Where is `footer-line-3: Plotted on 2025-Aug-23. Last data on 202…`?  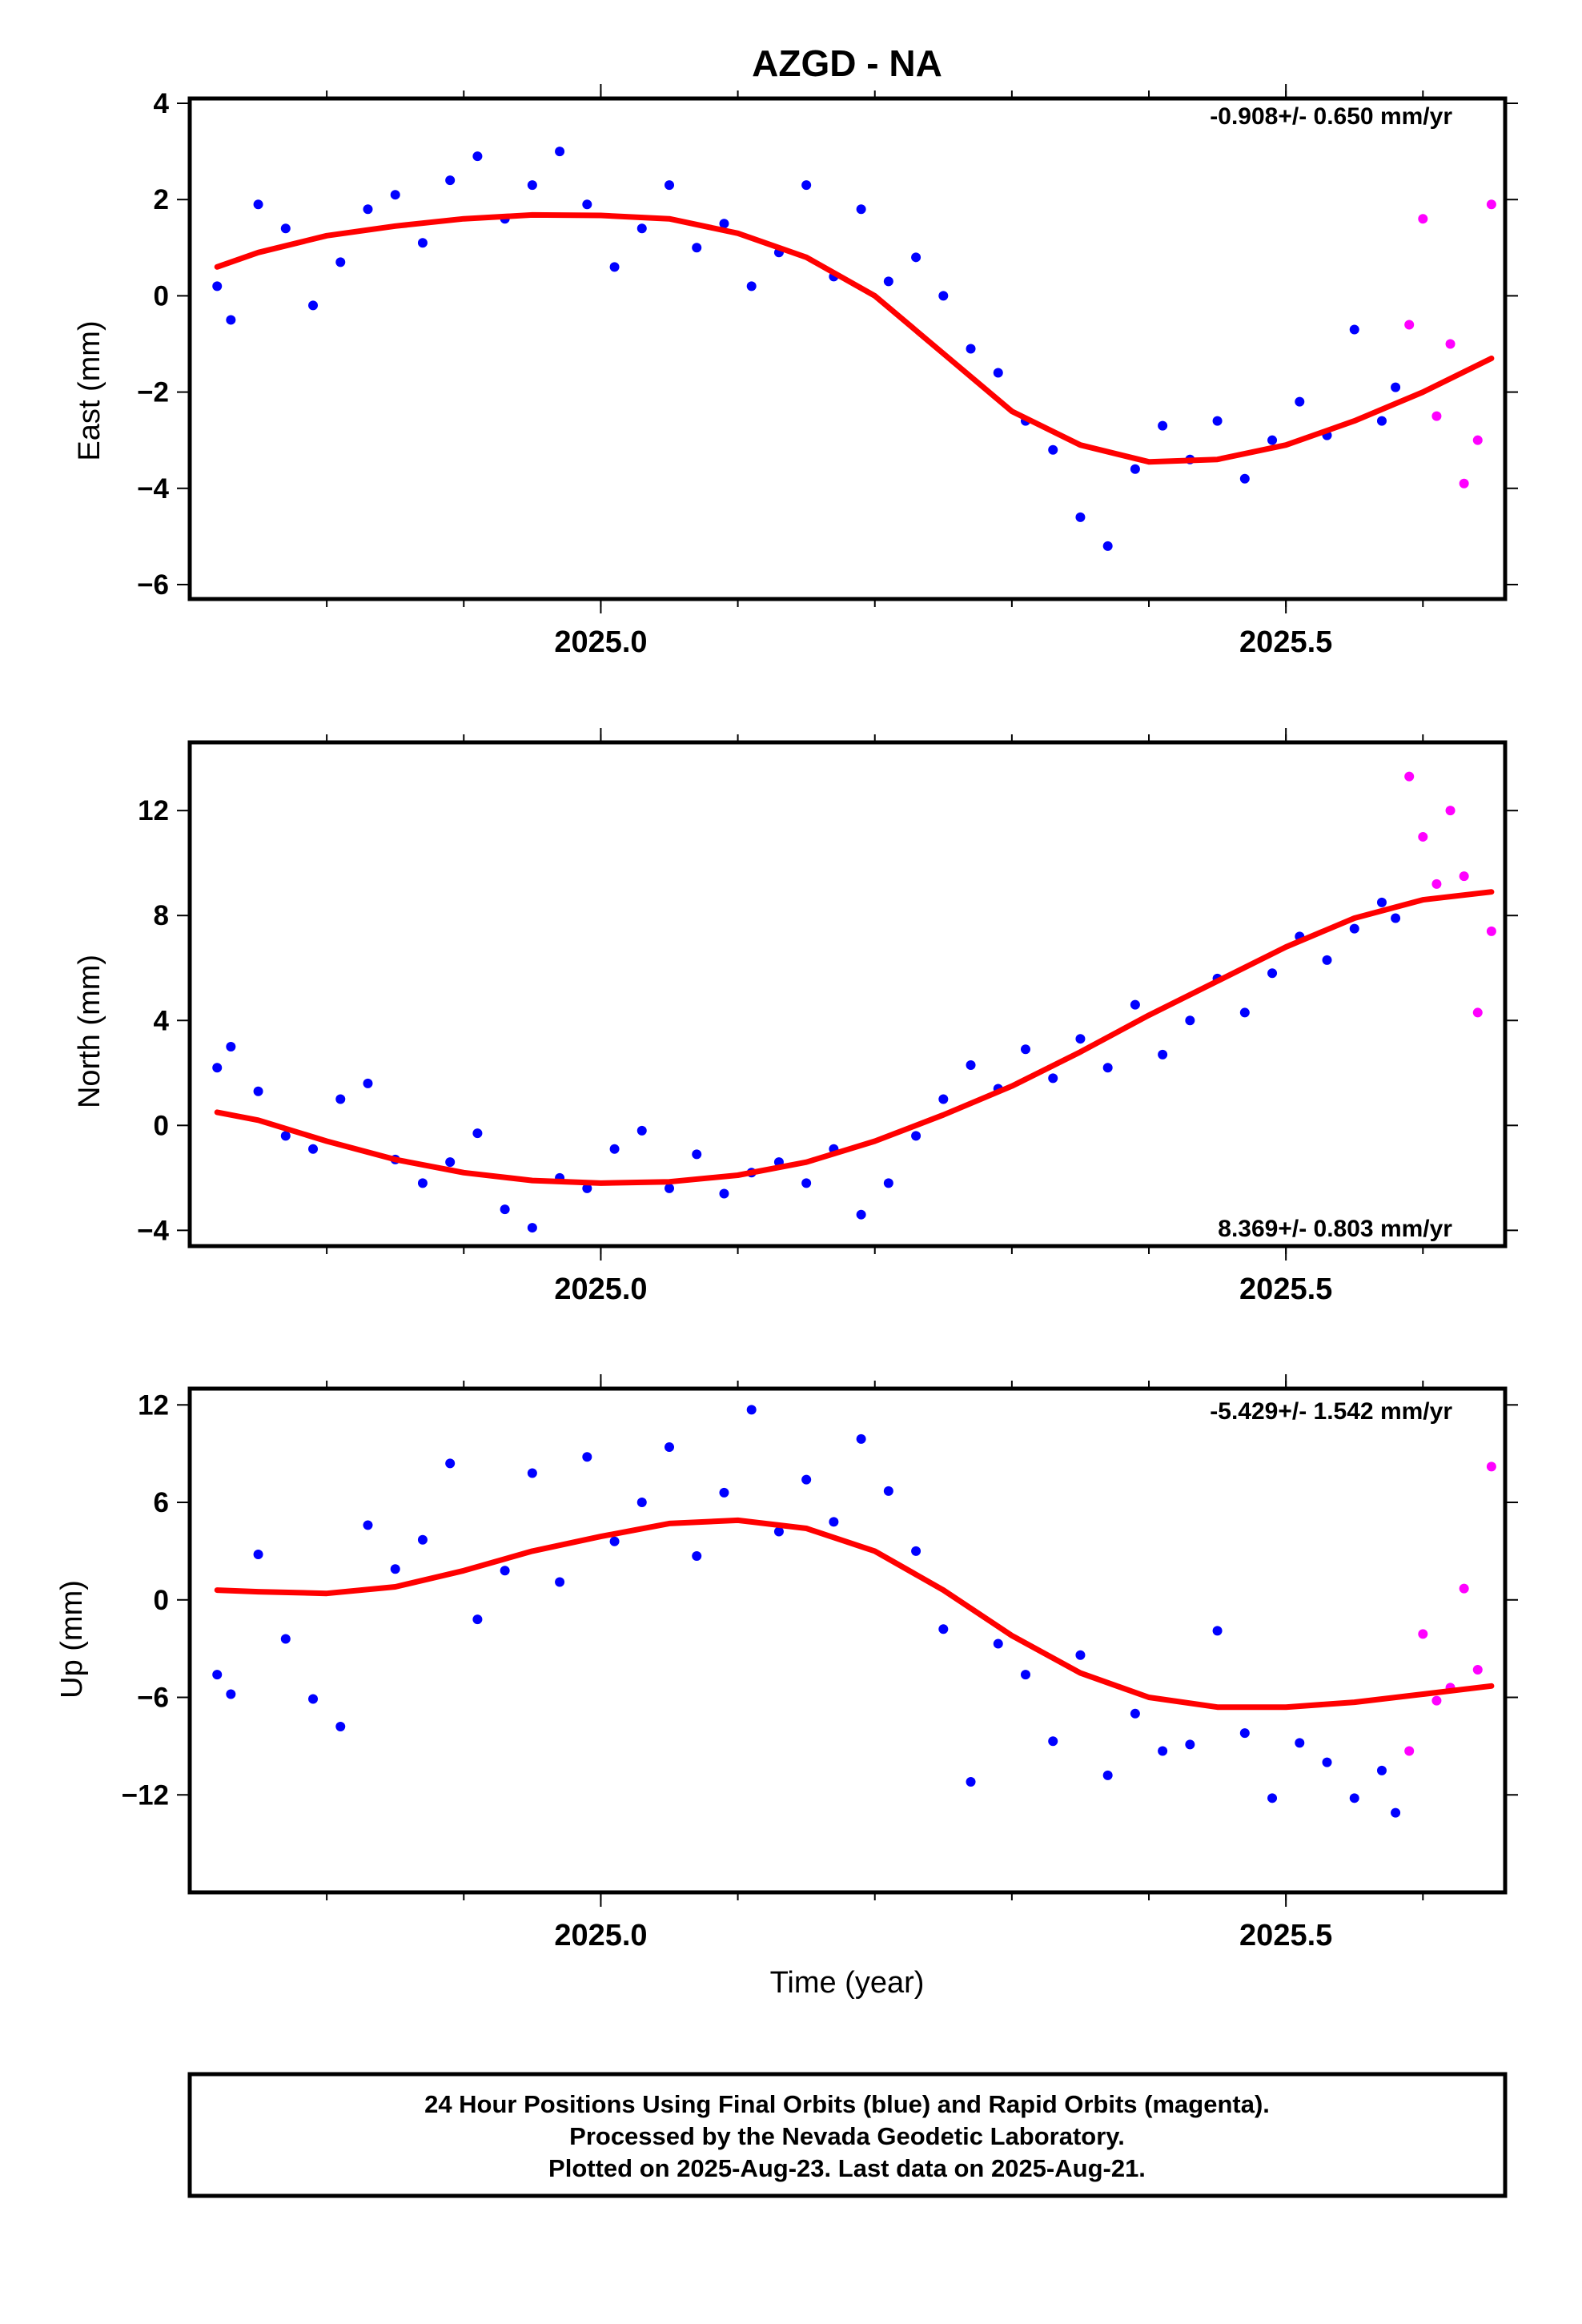 footer-line-3: Plotted on 2025-Aug-23. Last data on 202… is located at coordinates (847, 2168).